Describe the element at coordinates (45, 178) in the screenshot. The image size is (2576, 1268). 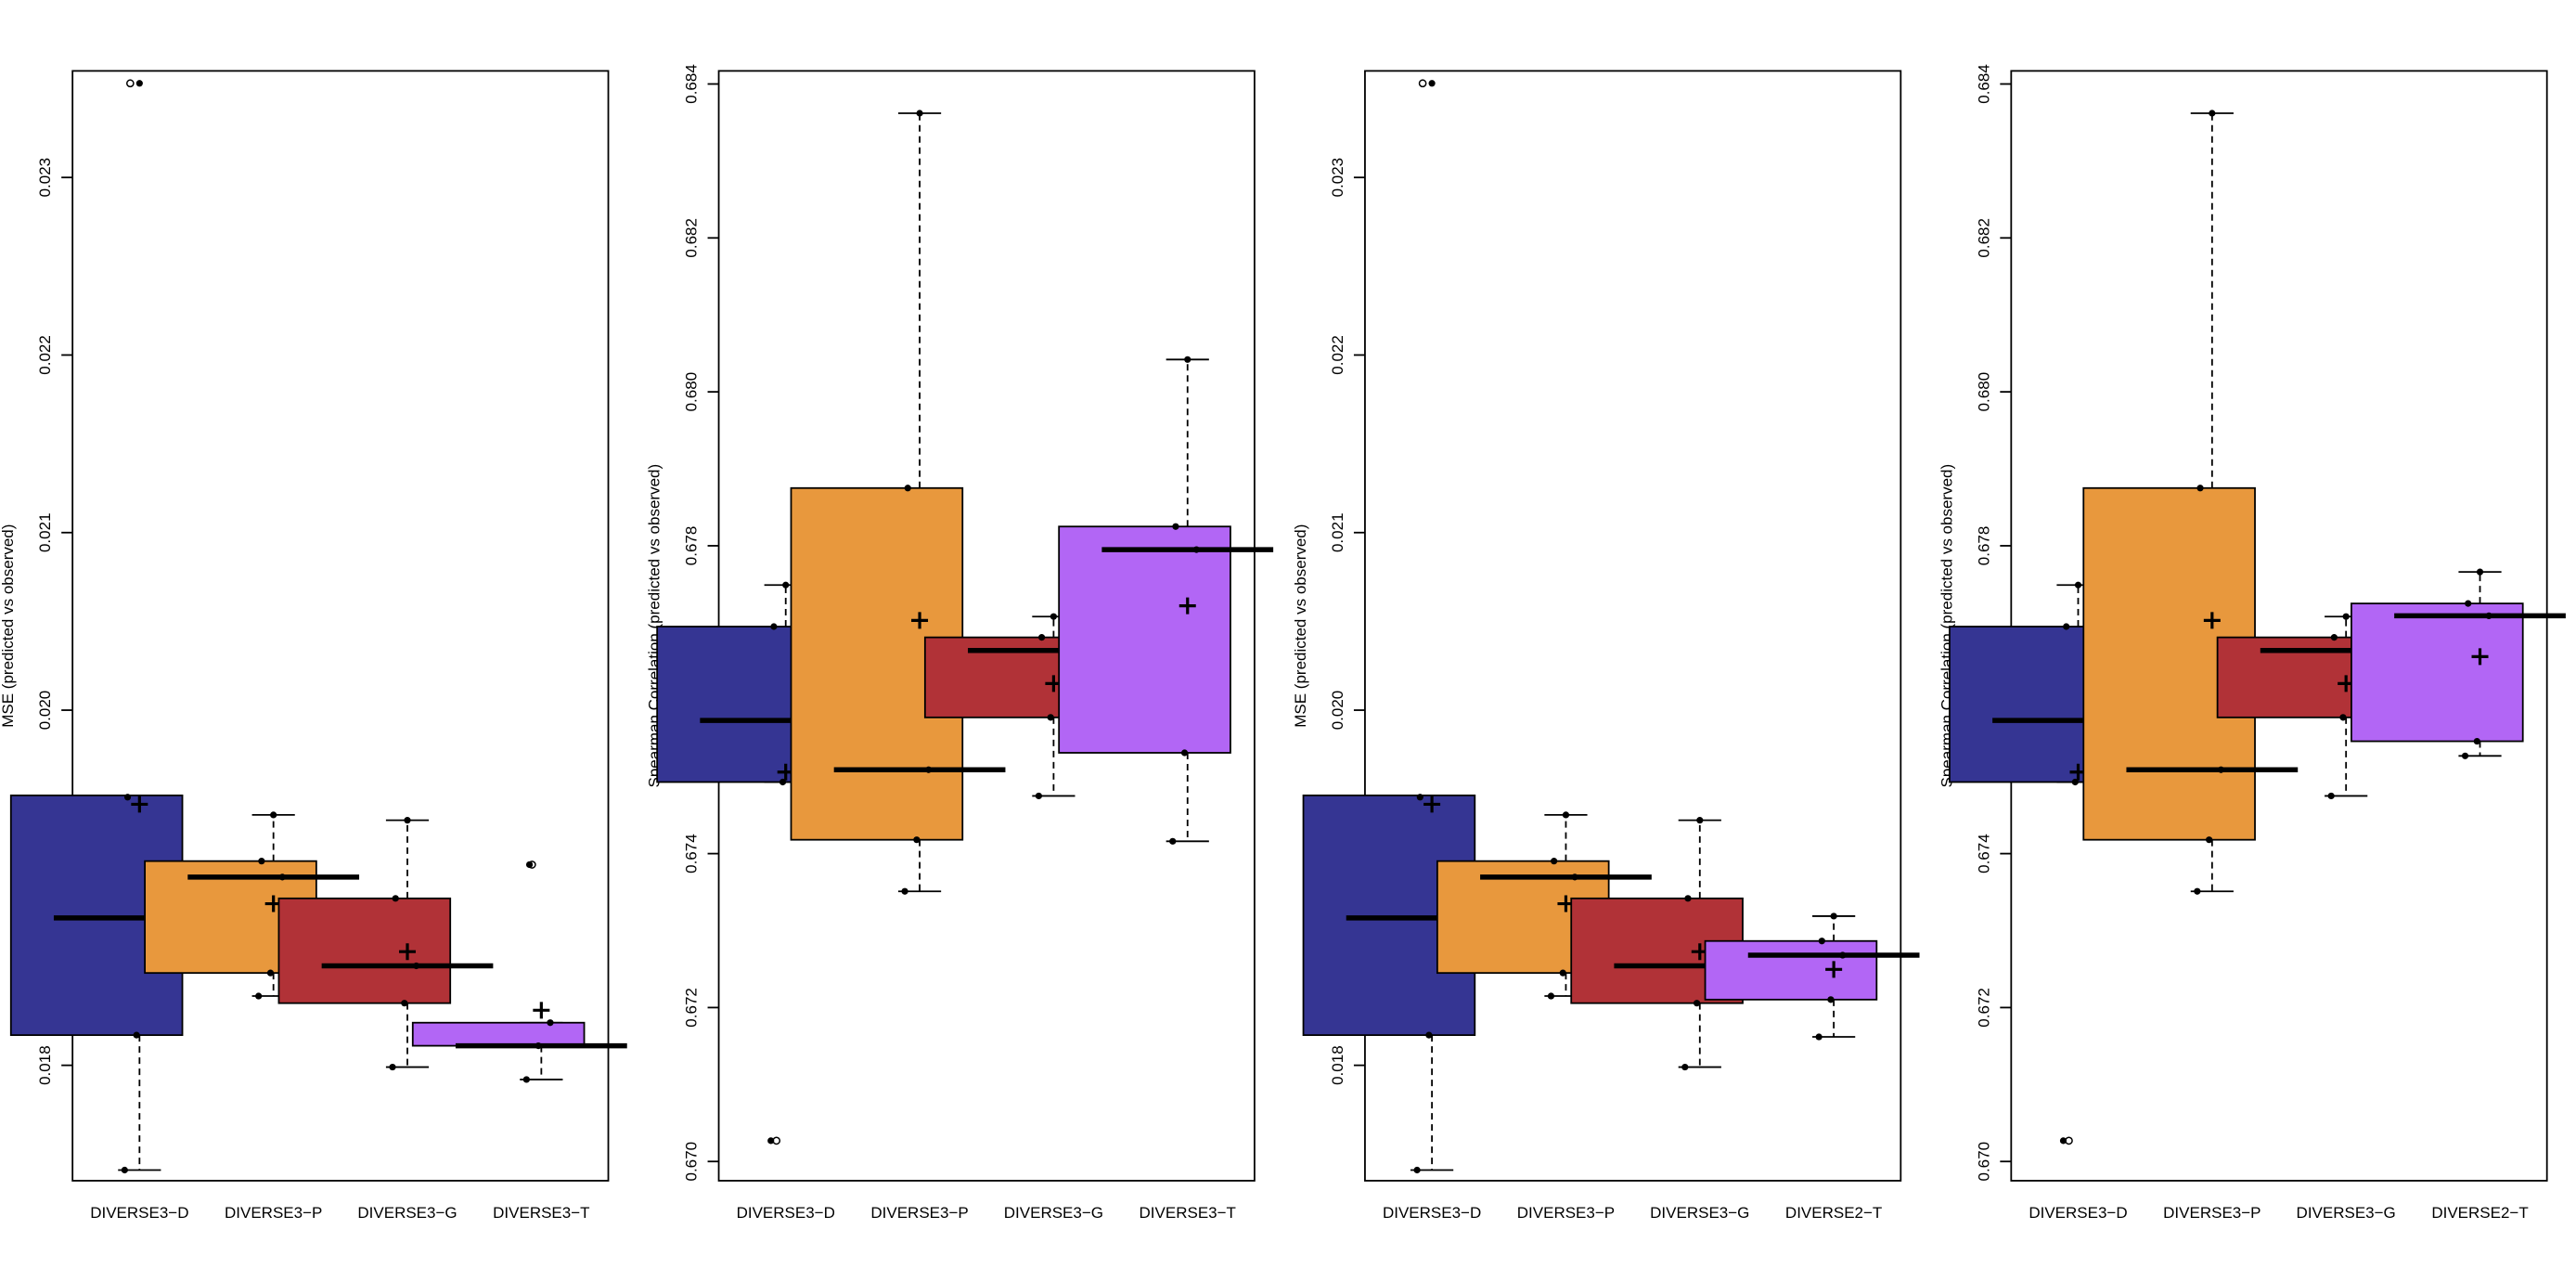
I see `y-tick-label: 0.023` at that location.